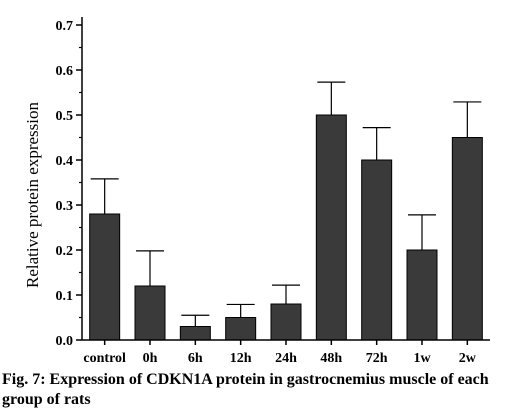 The width and height of the screenshot is (518, 417). I want to click on bar-12h, so click(241, 329).